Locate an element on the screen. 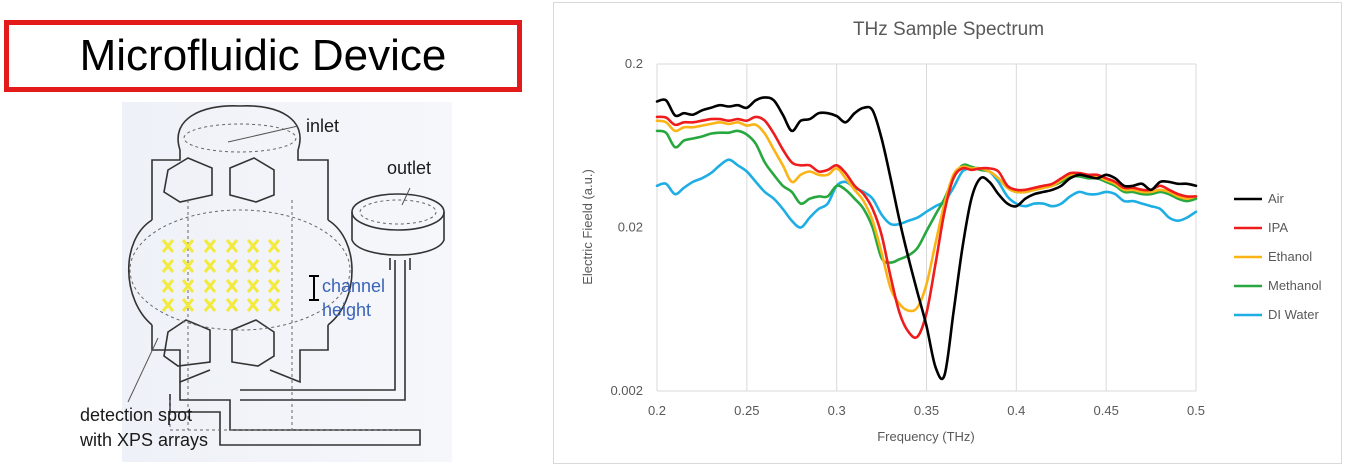 The height and width of the screenshot is (467, 1345). y-tick-label: 0.2 is located at coordinates (634, 63).